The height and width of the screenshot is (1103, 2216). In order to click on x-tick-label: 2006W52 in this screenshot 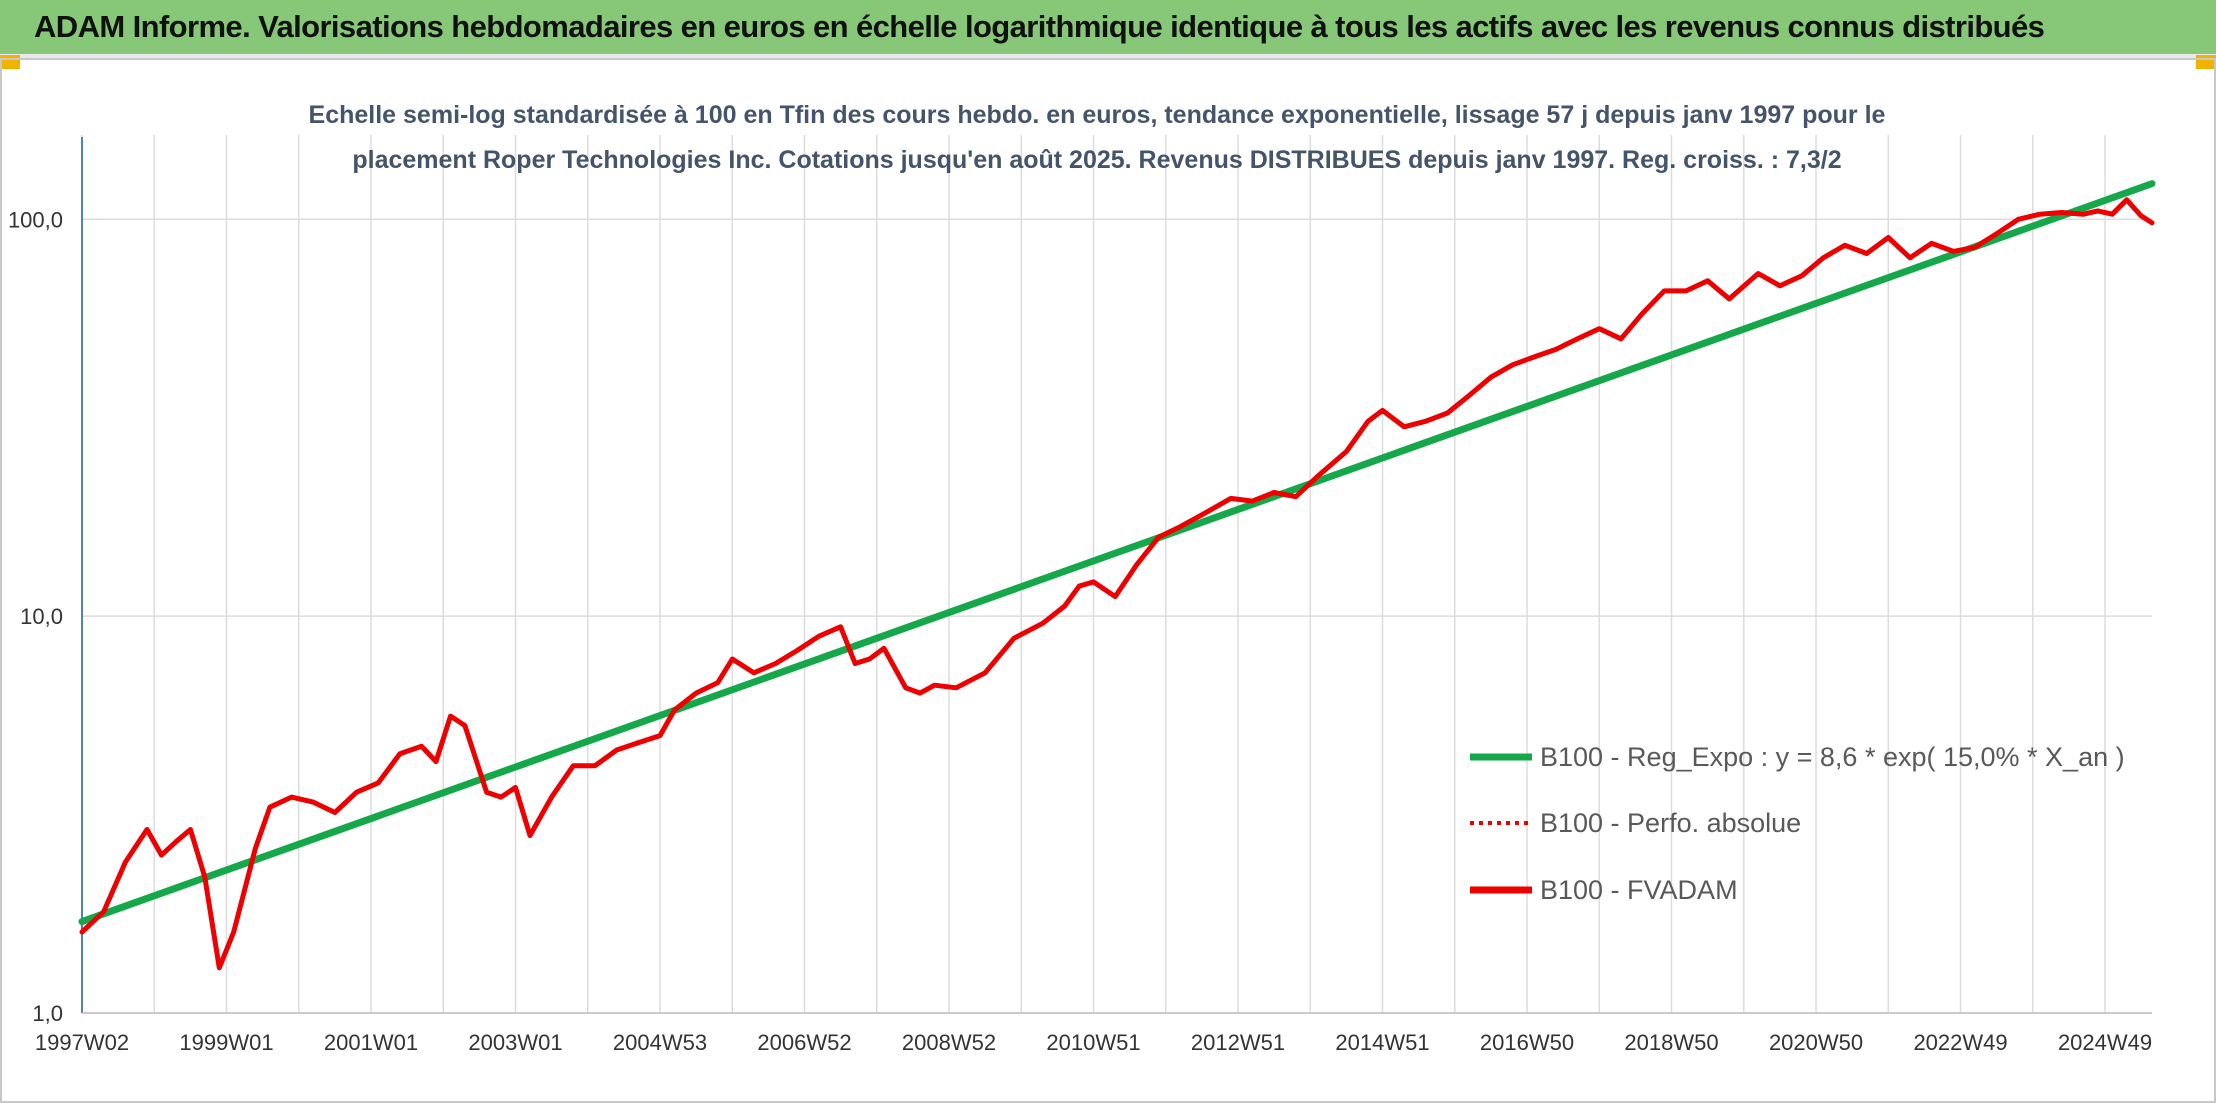, I will do `click(804, 1042)`.